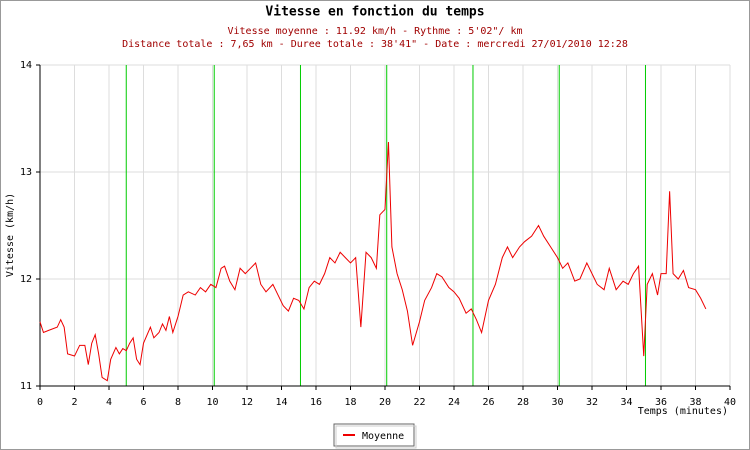 The width and height of the screenshot is (750, 450). Describe the element at coordinates (26, 279) in the screenshot. I see `y-tick-label: 12` at that location.